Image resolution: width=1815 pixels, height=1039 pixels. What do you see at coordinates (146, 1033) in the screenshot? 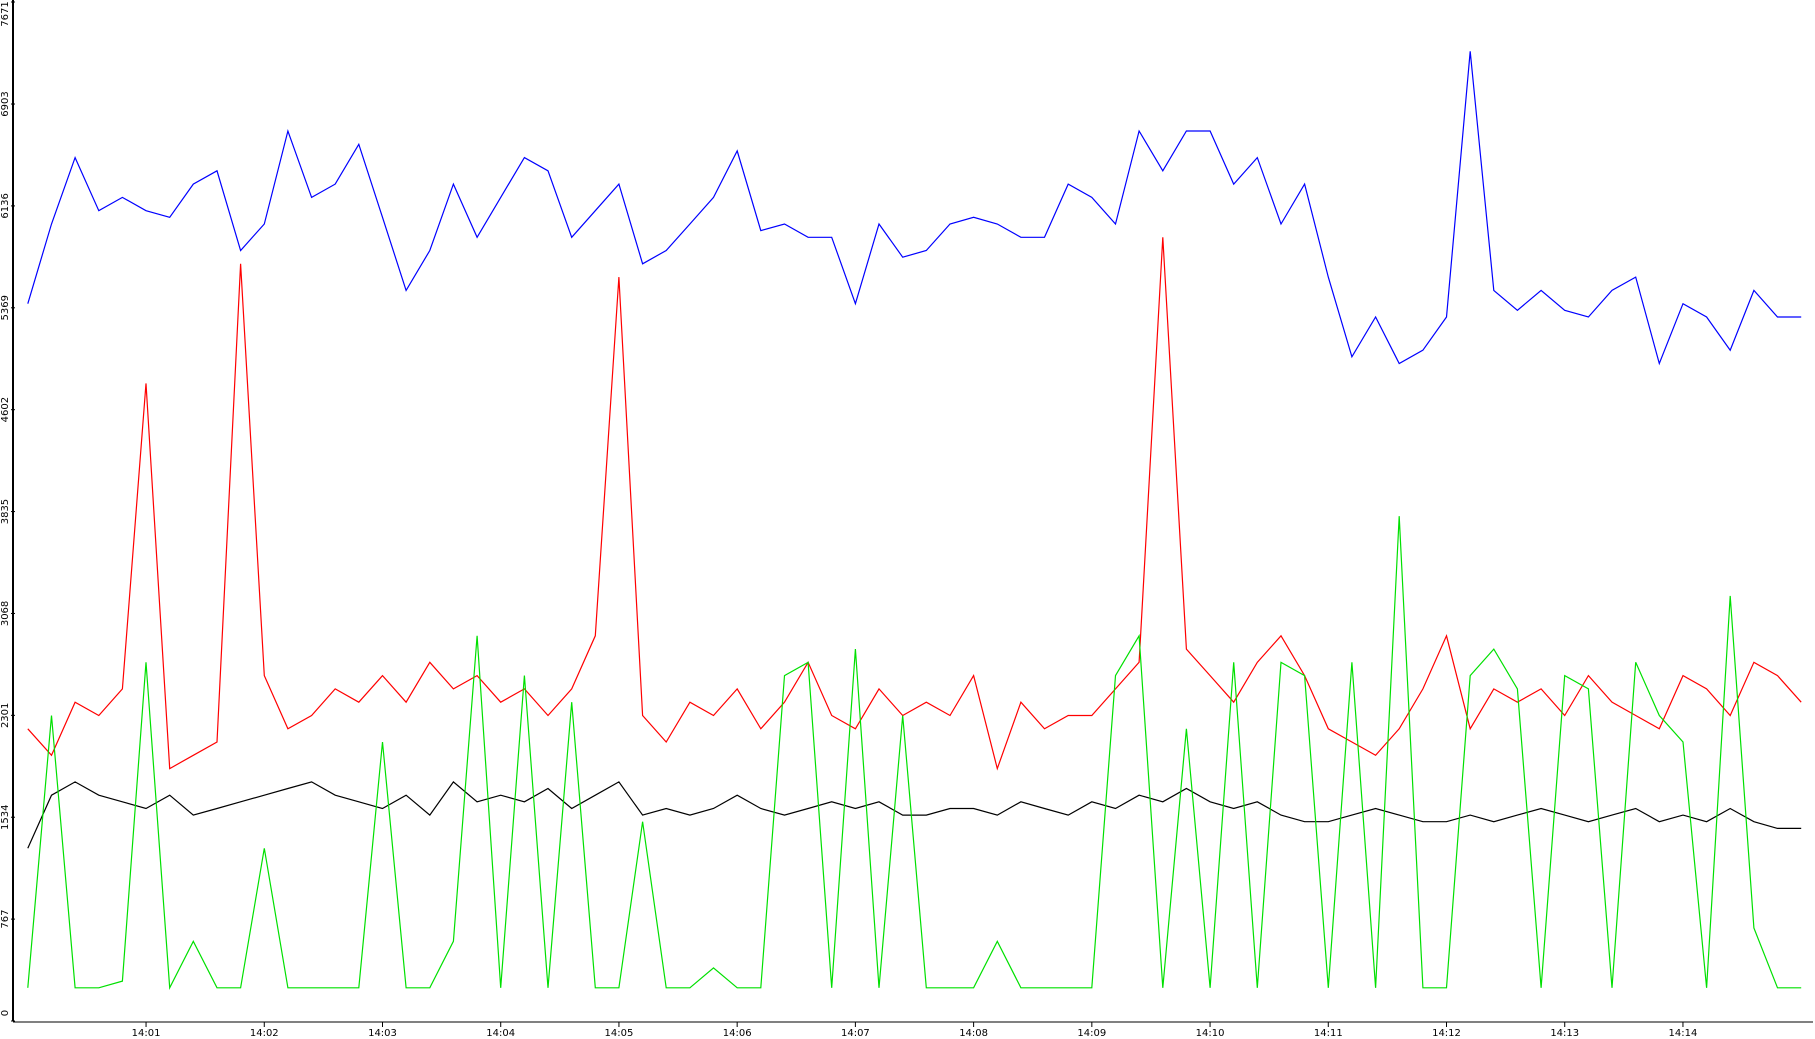
I see `x-tick-label: 14:01` at bounding box center [146, 1033].